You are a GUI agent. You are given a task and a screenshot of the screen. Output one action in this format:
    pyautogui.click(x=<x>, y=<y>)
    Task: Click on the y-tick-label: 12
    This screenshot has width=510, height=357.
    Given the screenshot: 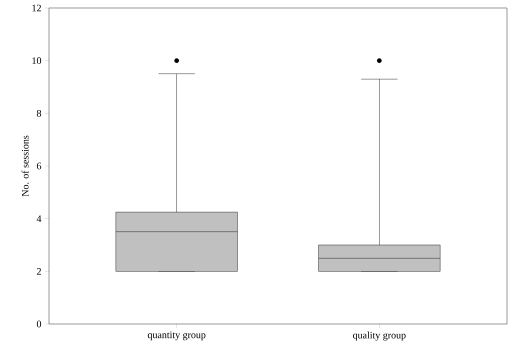 What is the action you would take?
    pyautogui.click(x=36, y=8)
    